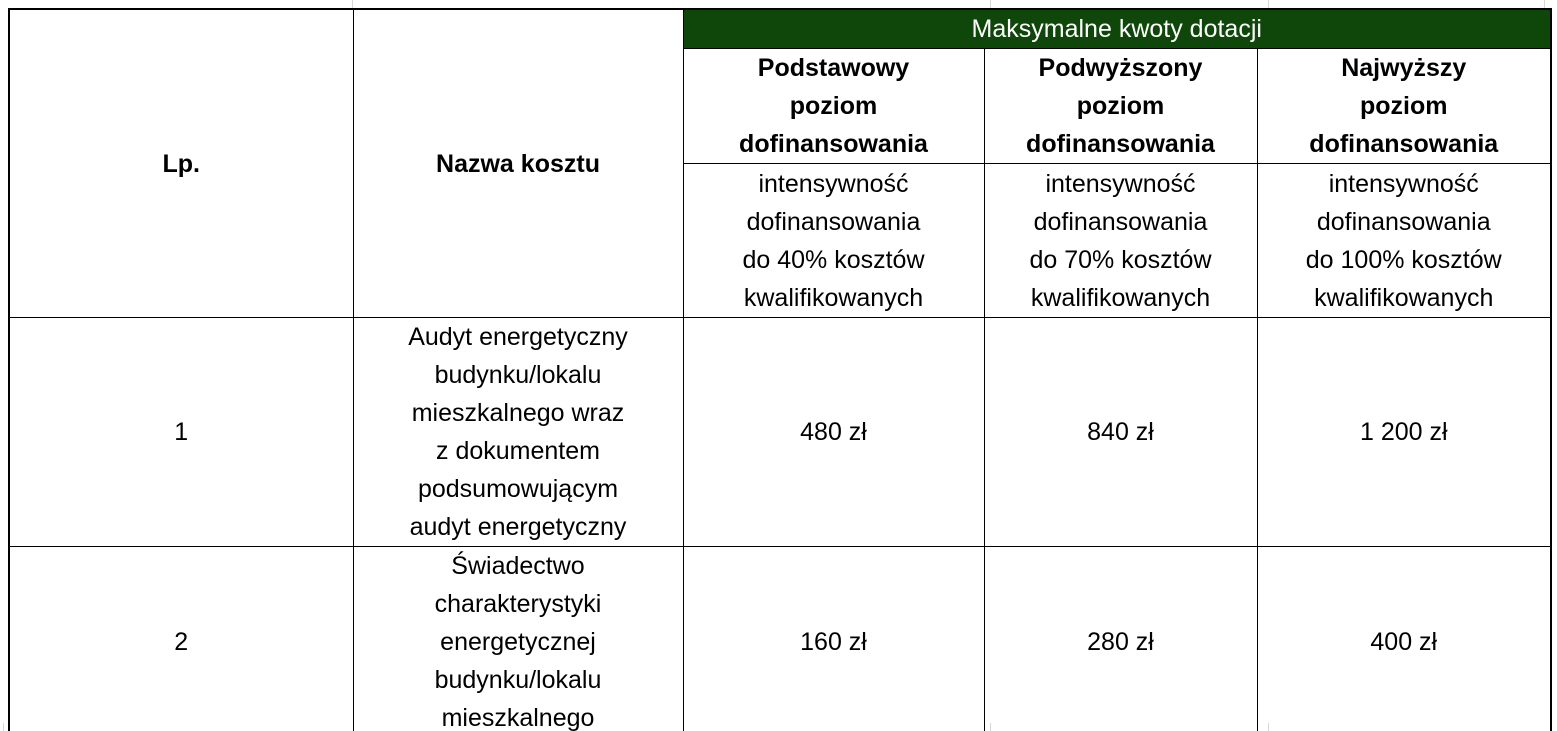  I want to click on cell-amount-highest: 400 zł, so click(1404, 638).